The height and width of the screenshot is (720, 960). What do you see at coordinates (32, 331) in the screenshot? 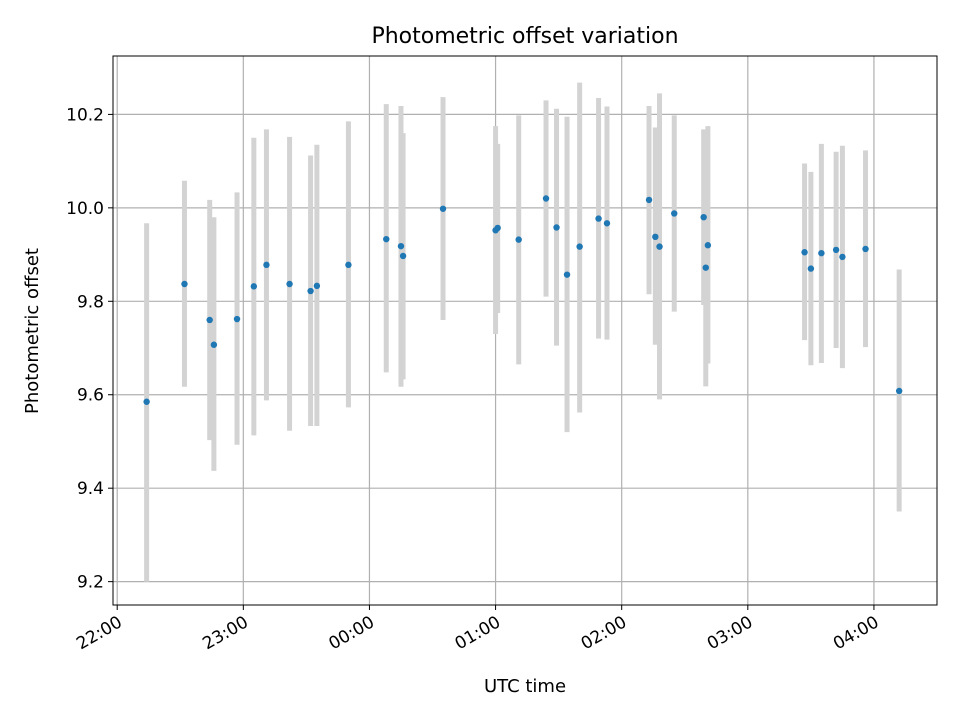
I see `y-axis-label: Photometric offset` at bounding box center [32, 331].